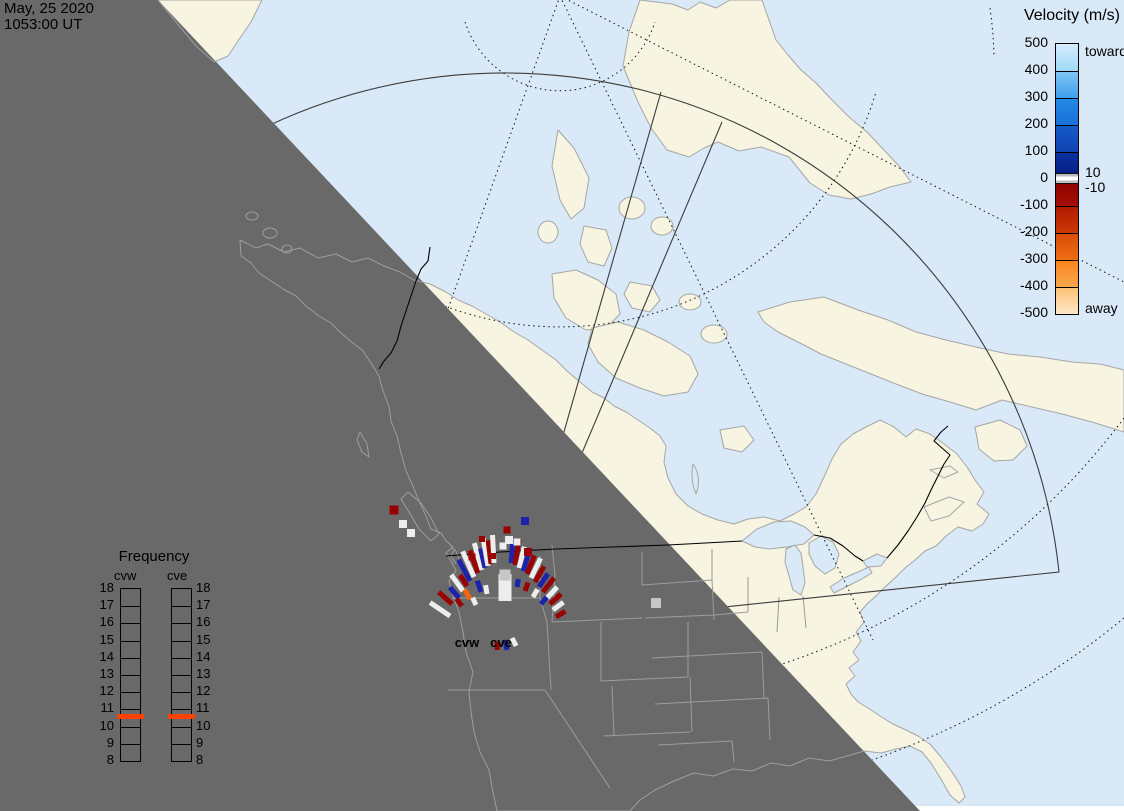  Describe the element at coordinates (1001, 440) in the screenshot. I see `newfoundland` at that location.